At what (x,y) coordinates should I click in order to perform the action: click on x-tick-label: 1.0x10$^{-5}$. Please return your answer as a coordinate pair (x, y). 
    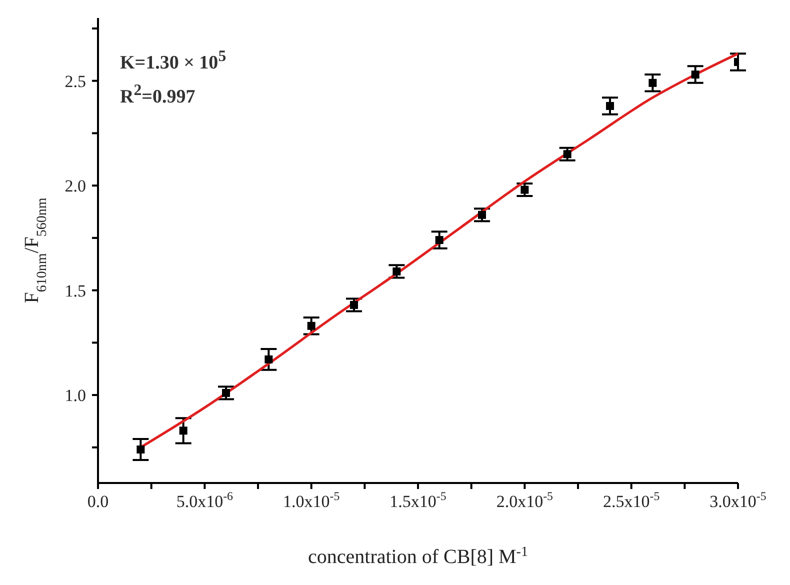
    Looking at the image, I should click on (311, 500).